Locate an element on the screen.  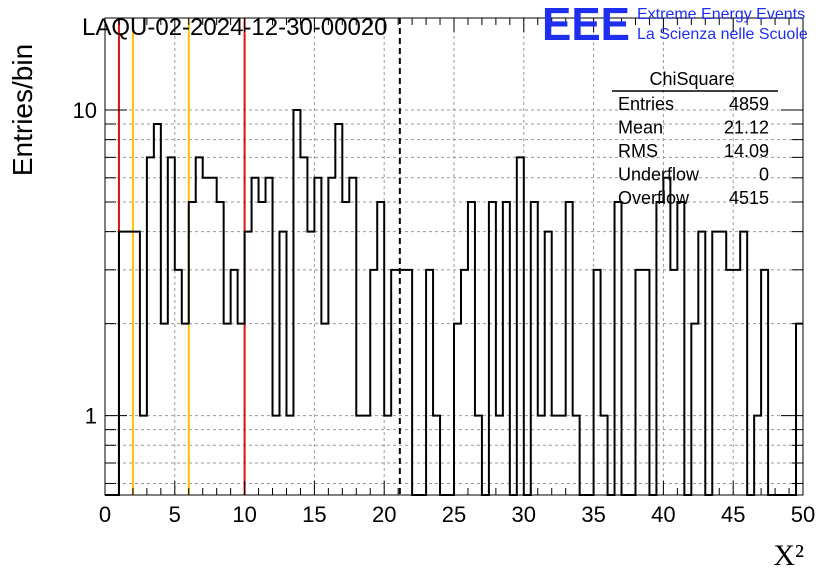
x-tick-label: 35 is located at coordinates (593, 514).